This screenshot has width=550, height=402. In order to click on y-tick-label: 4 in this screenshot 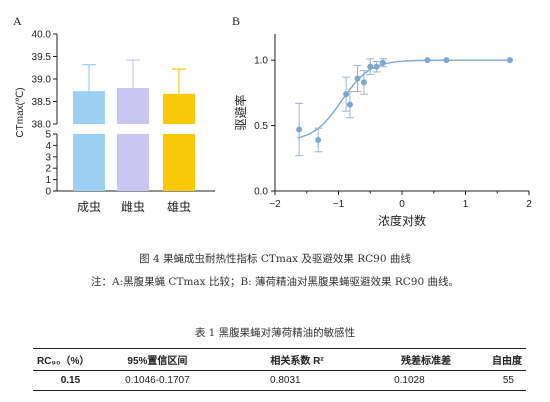, I will do `click(48, 146)`.